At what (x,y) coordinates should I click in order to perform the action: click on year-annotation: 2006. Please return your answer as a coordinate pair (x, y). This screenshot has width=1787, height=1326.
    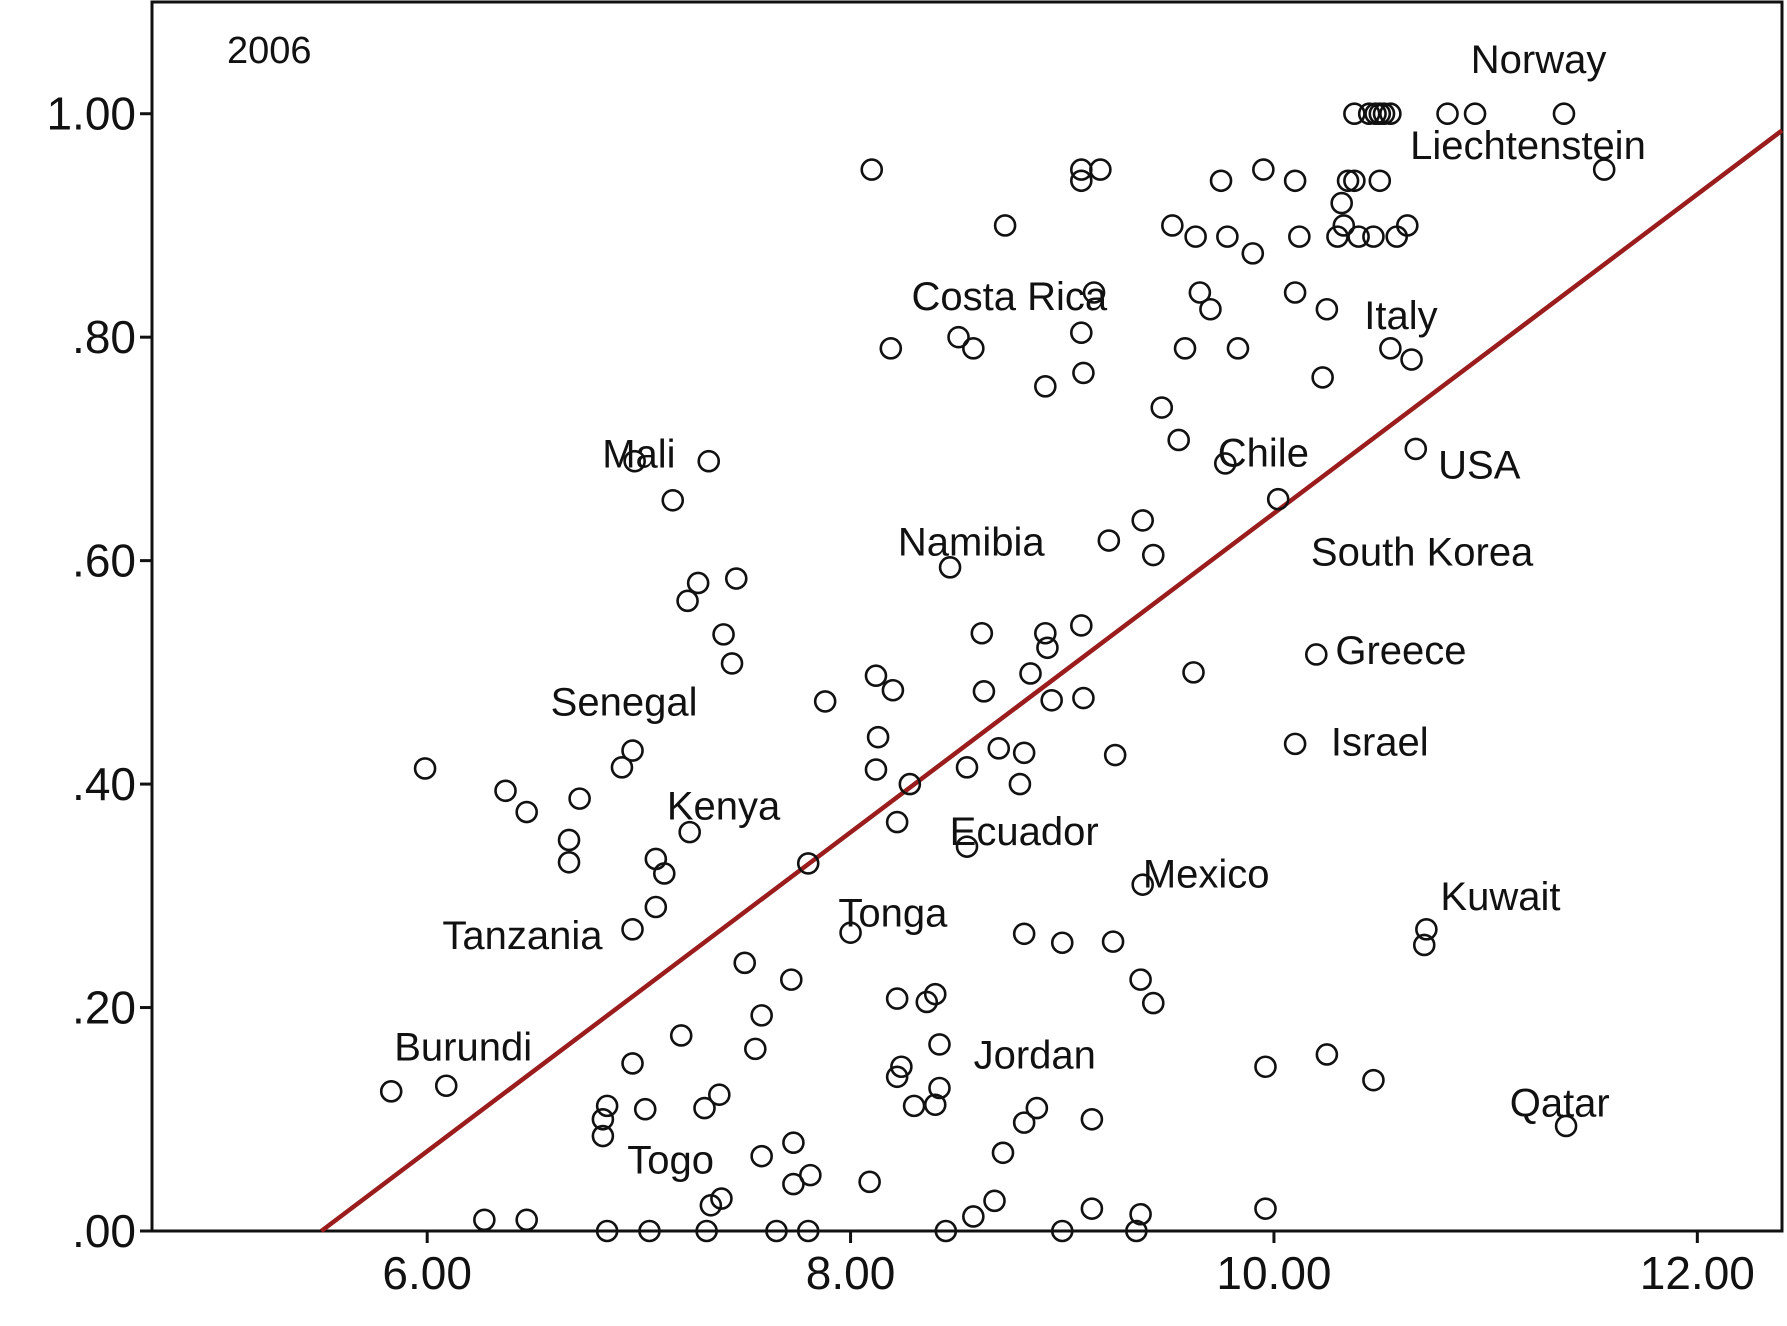
    Looking at the image, I should click on (269, 51).